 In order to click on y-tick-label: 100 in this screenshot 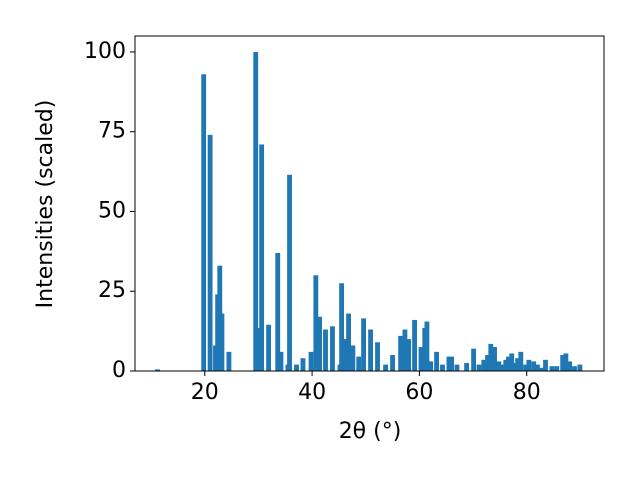, I will do `click(105, 51)`.